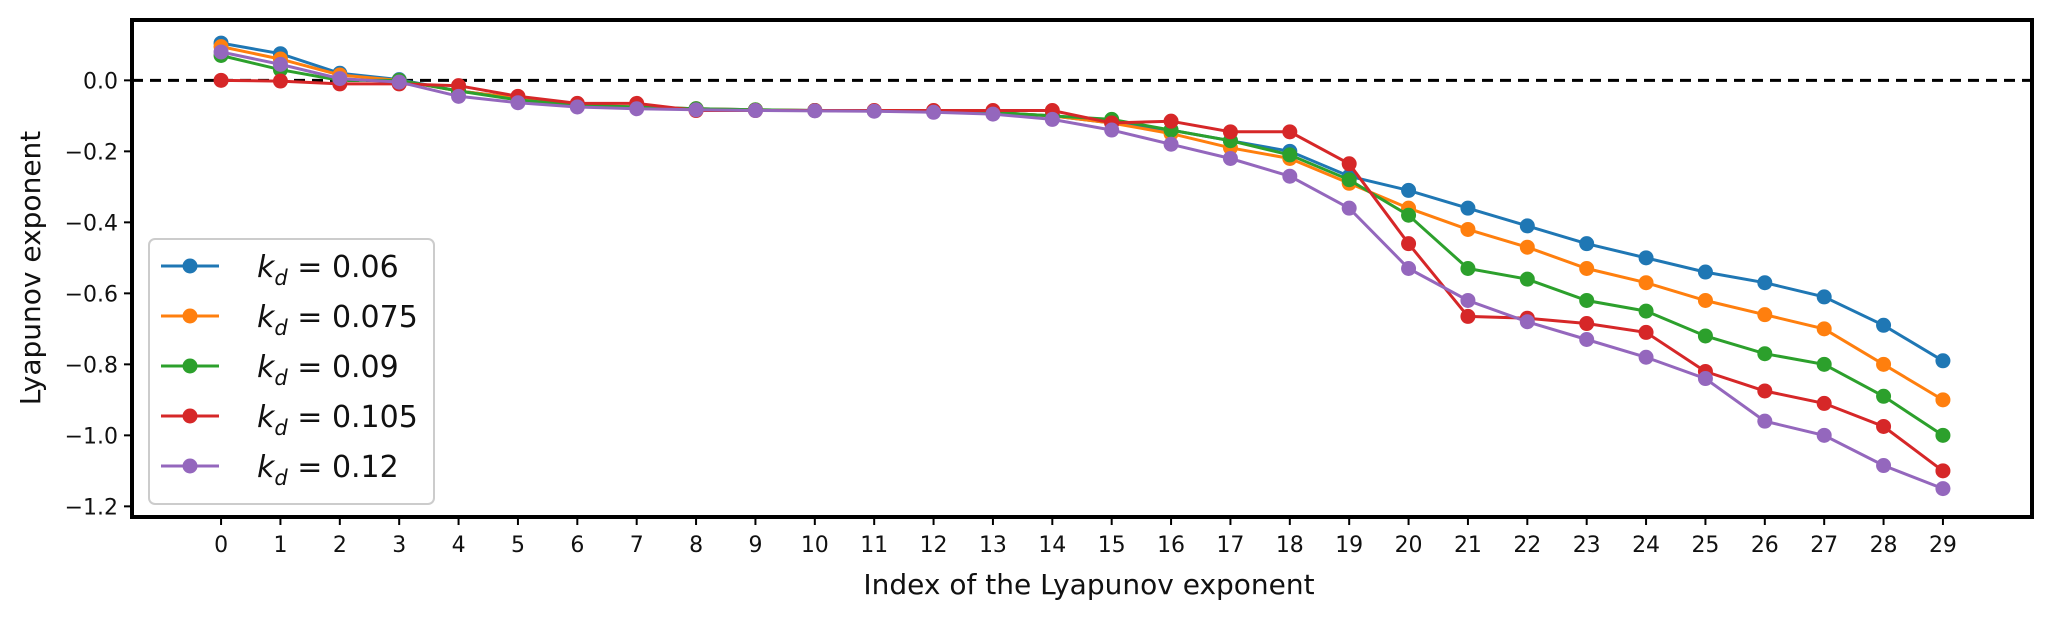 This screenshot has width=2067, height=621. What do you see at coordinates (91, 152) in the screenshot?
I see `y-tick-label: −0.2` at bounding box center [91, 152].